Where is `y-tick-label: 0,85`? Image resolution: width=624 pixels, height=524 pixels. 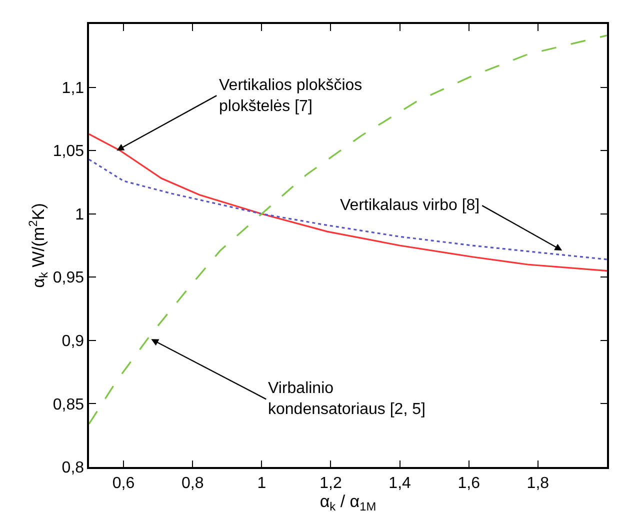
y-tick-label: 0,85 is located at coordinates (68, 405).